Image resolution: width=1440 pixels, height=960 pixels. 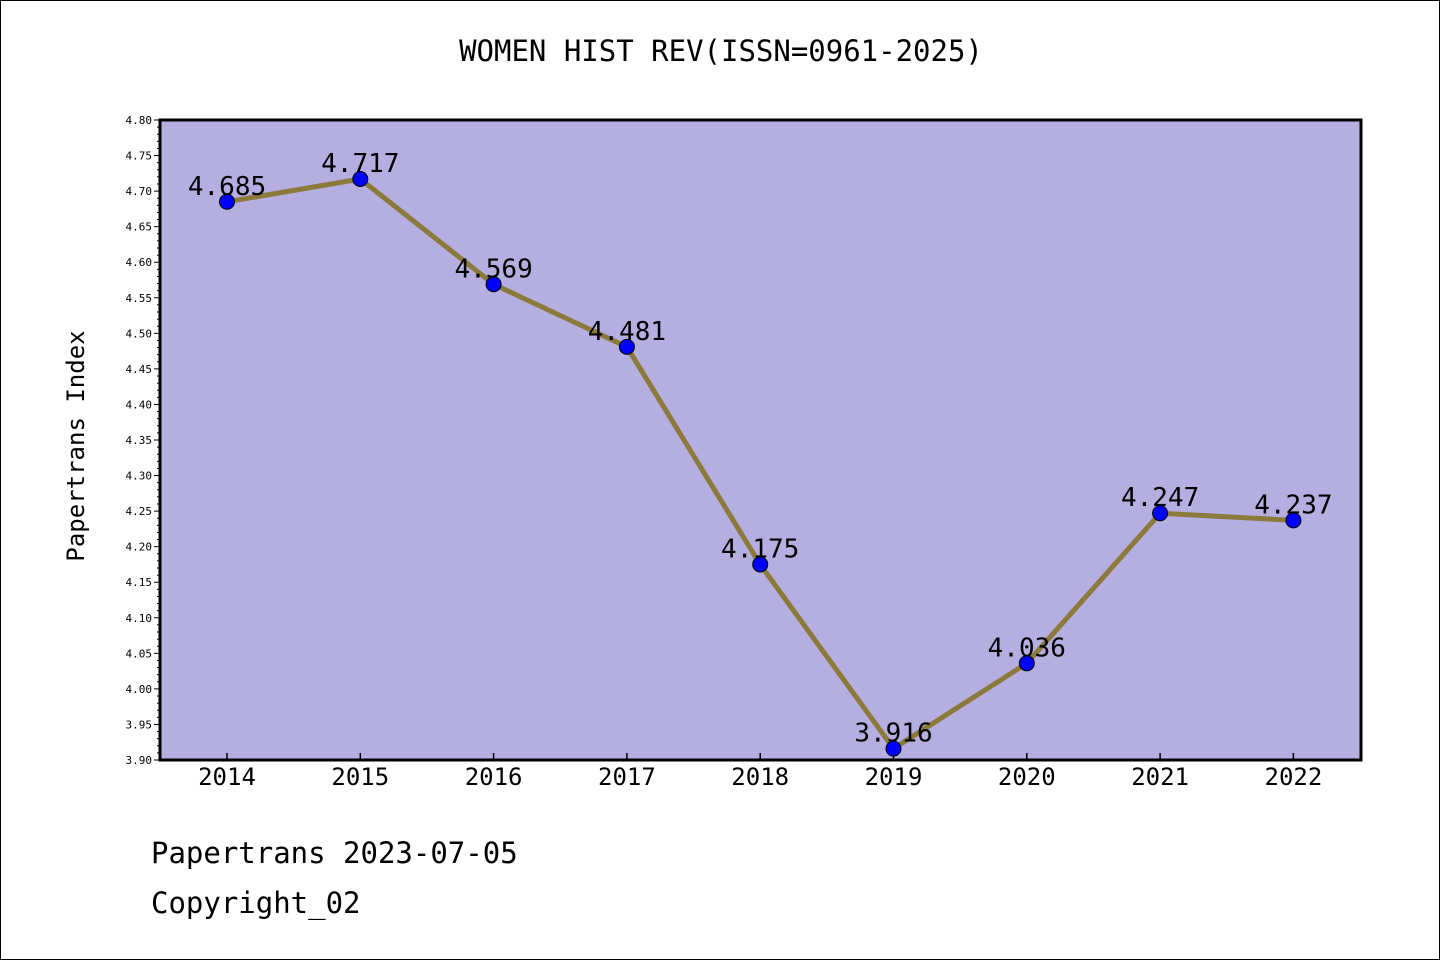 What do you see at coordinates (627, 332) in the screenshot?
I see `data-label: 4.481` at bounding box center [627, 332].